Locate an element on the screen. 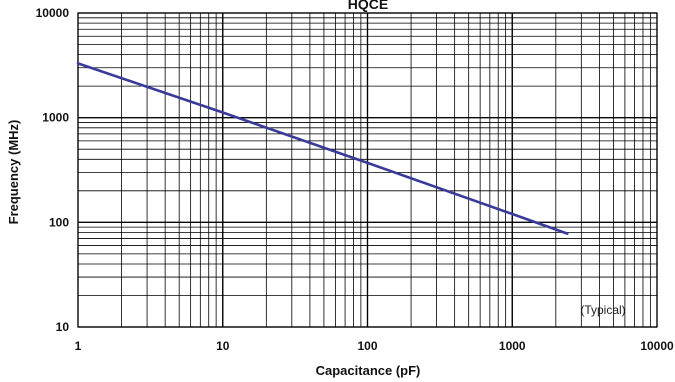 Image resolution: width=675 pixels, height=382 pixels. chart-title: HQCE is located at coordinates (368, 6).